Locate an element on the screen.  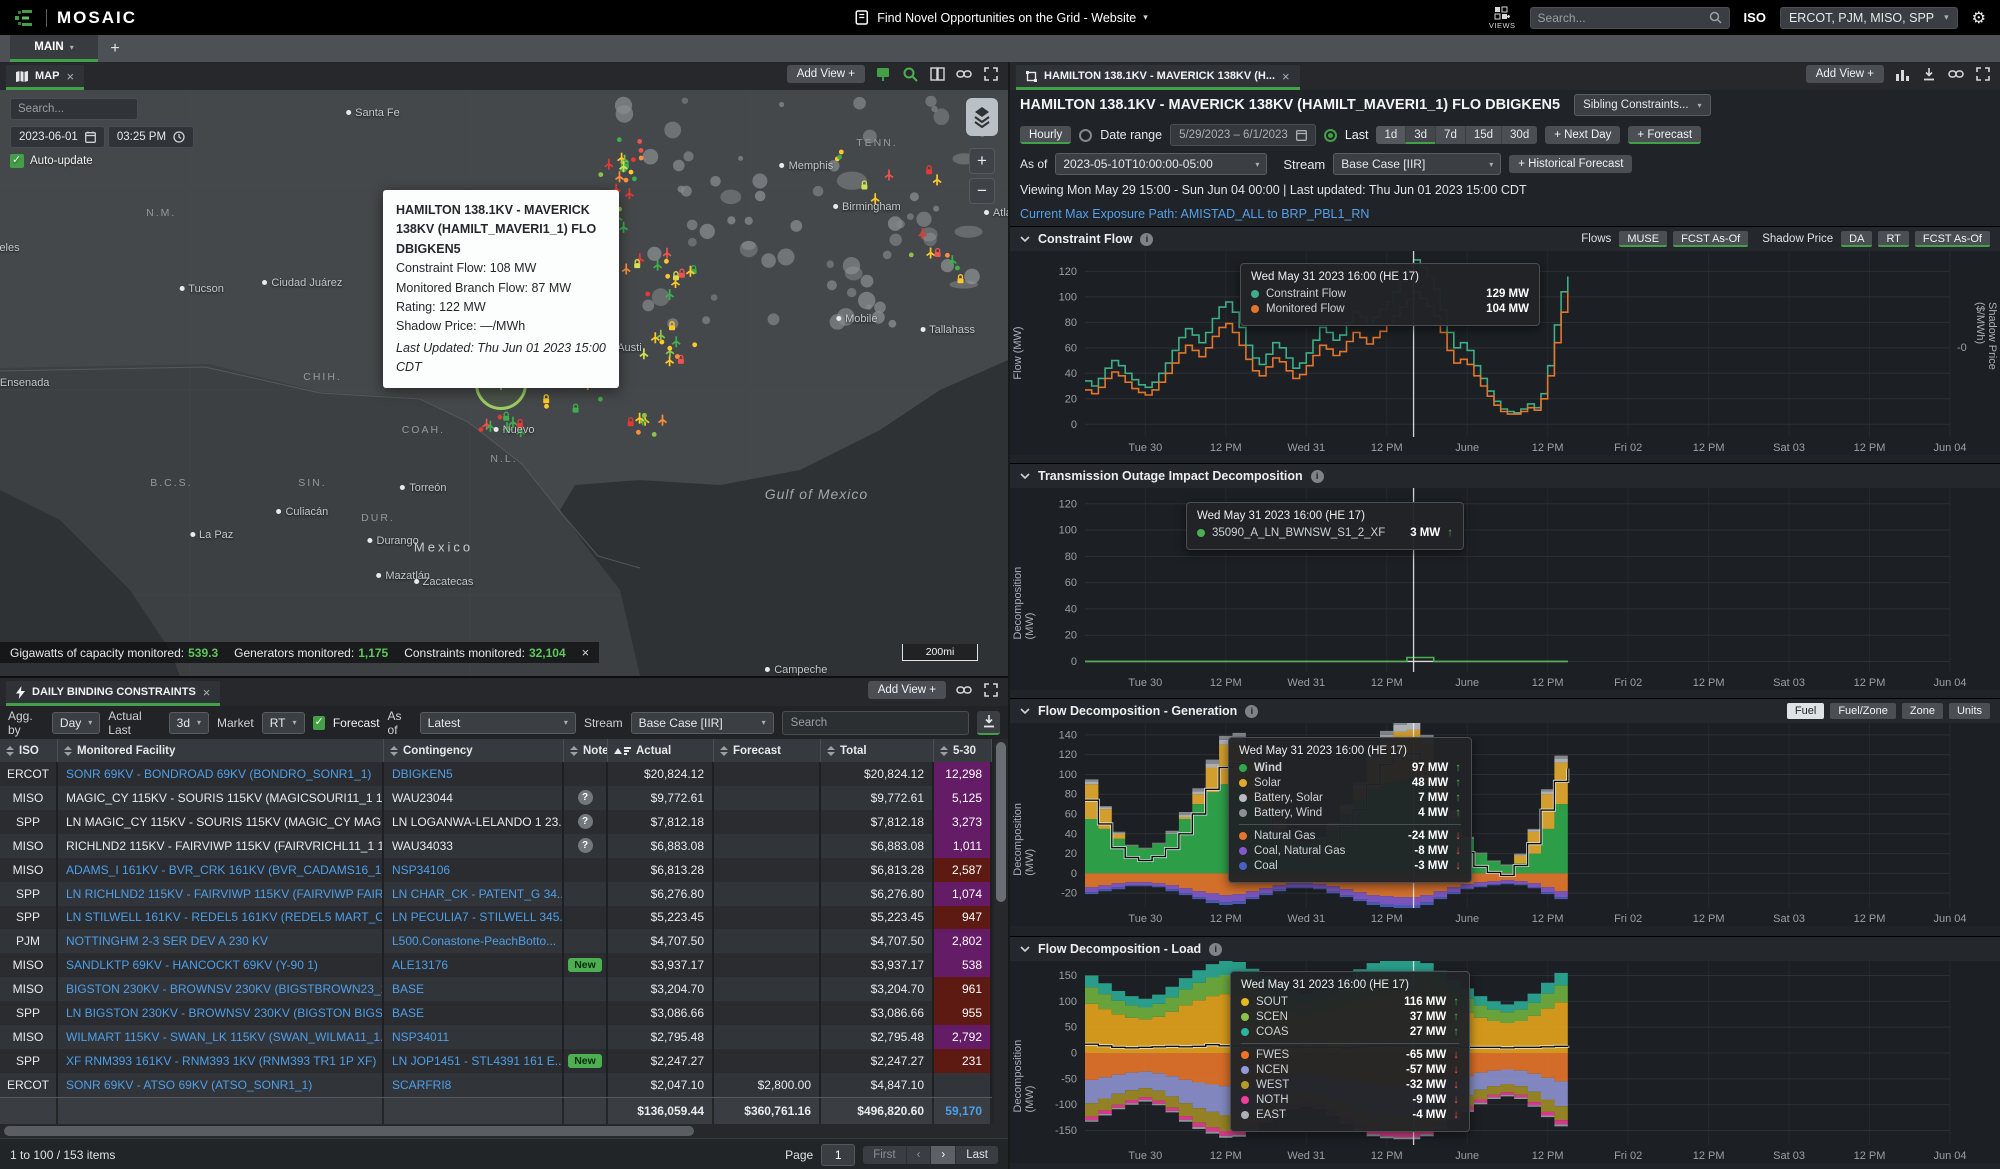
range-button-3d: 3d is located at coordinates (1420, 135).